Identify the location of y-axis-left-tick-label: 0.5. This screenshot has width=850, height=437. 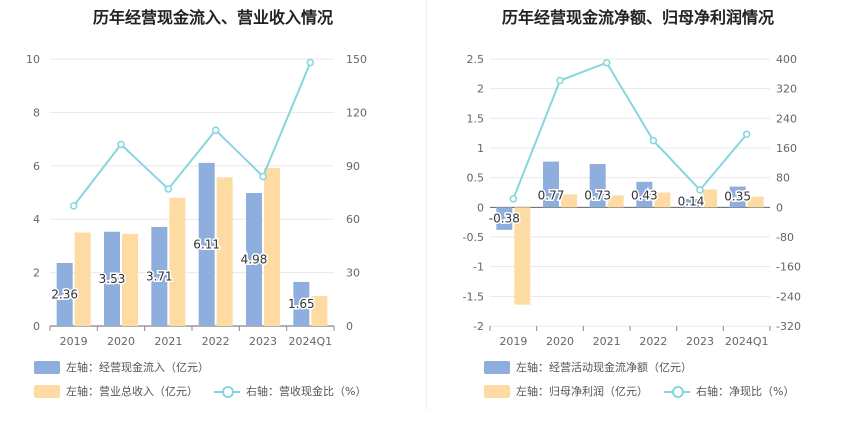
(476, 178).